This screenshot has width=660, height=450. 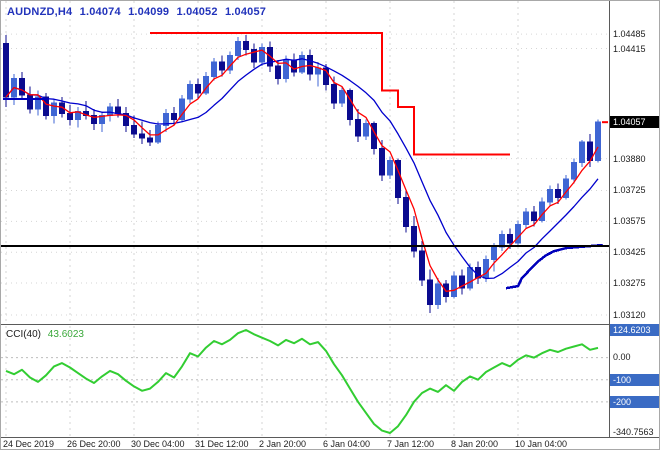 I want to click on price-axis-label: 1.03120, so click(x=629, y=314).